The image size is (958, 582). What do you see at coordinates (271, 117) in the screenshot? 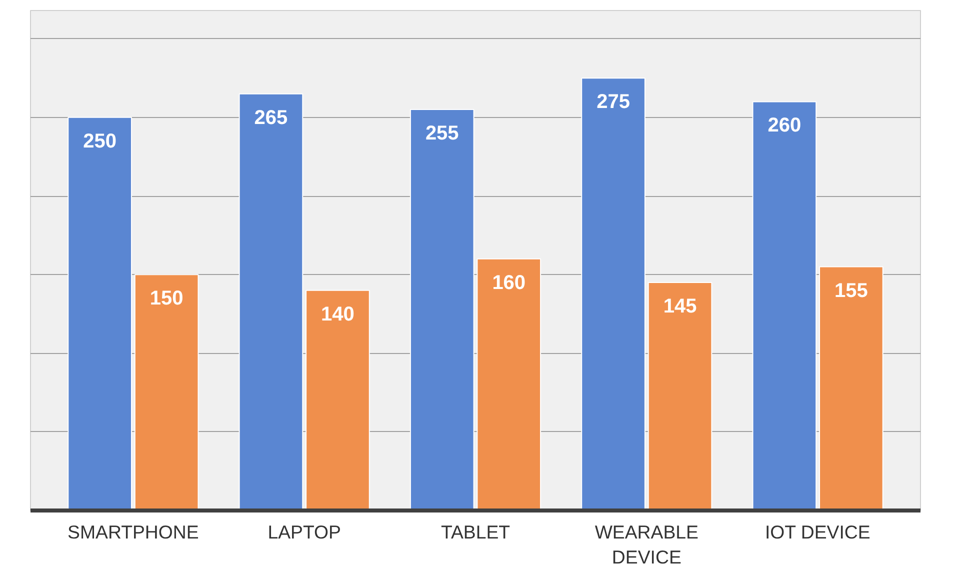
I see `data-label: 265` at bounding box center [271, 117].